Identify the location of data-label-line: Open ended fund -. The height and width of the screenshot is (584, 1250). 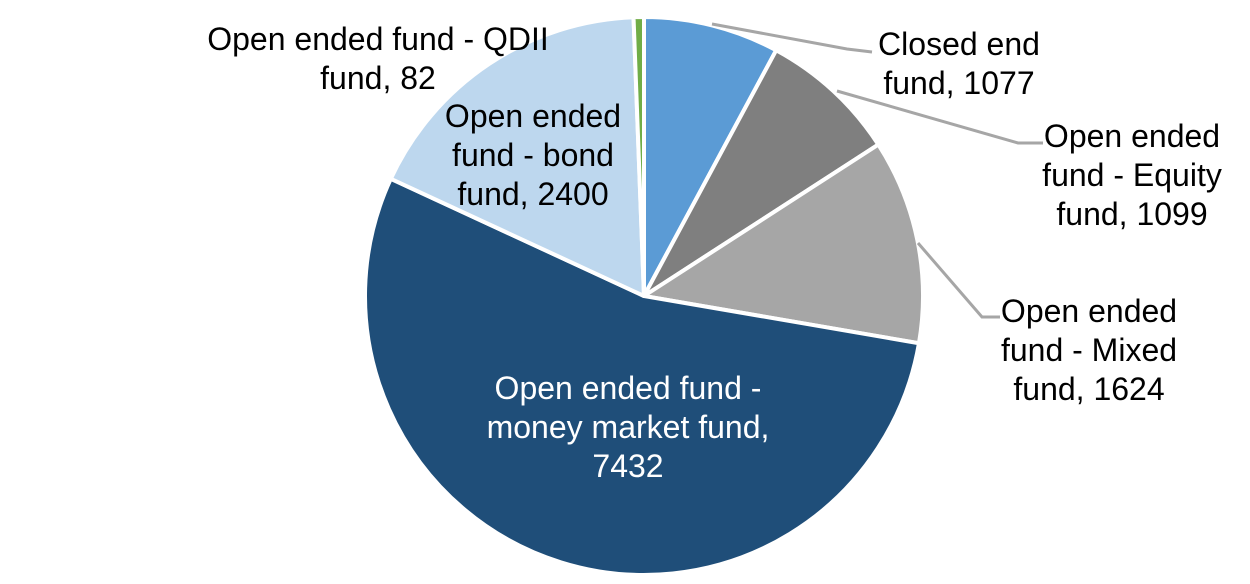
(628, 388).